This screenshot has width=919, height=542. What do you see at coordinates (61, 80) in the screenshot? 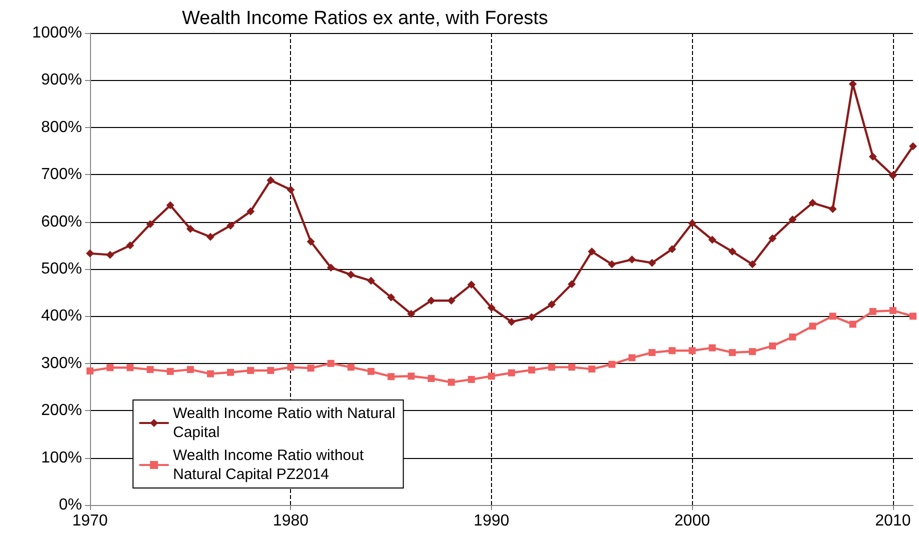
I see `y-tick-label: 900%` at bounding box center [61, 80].